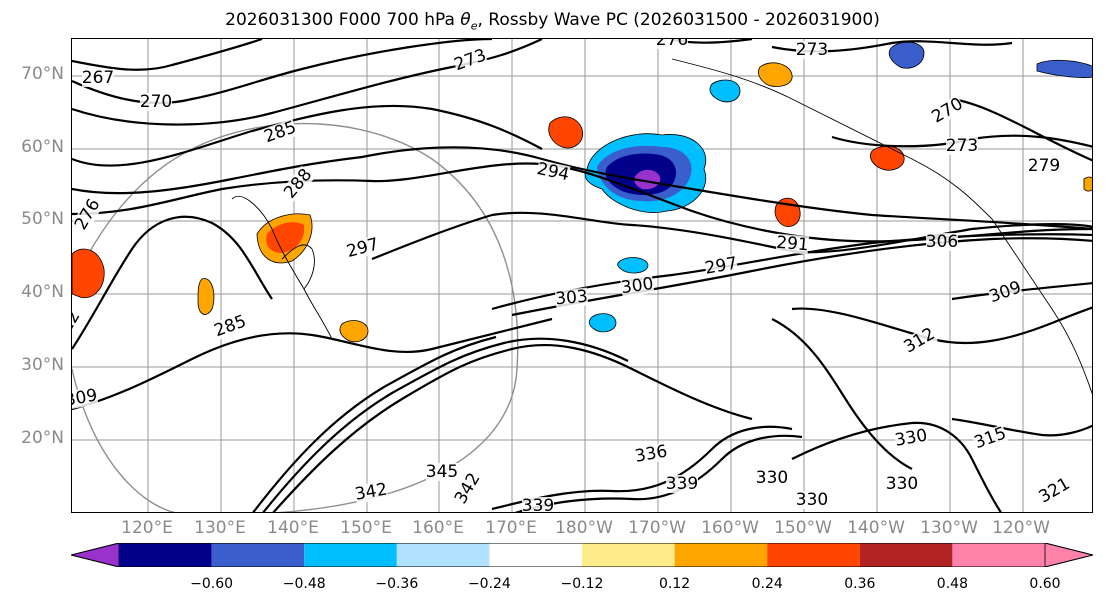 The height and width of the screenshot is (606, 1105). Describe the element at coordinates (282, 267) in the screenshot. I see `coast-asia` at that location.